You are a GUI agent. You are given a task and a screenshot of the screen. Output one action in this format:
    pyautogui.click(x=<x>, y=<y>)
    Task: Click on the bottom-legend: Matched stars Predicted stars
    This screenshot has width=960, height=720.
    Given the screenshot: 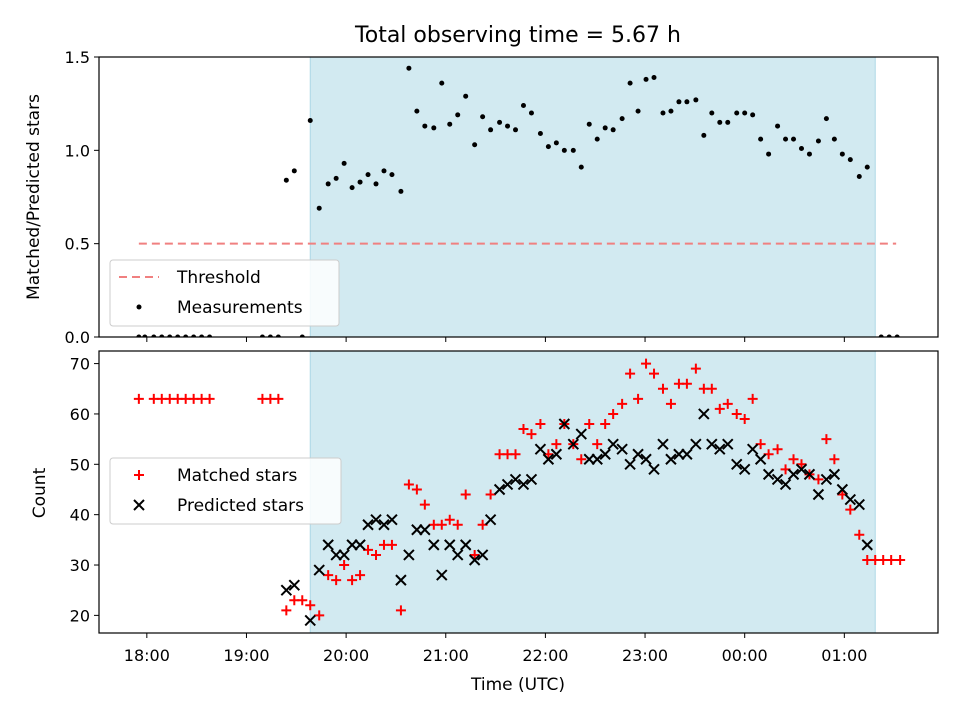 What is the action you would take?
    pyautogui.click(x=225, y=491)
    